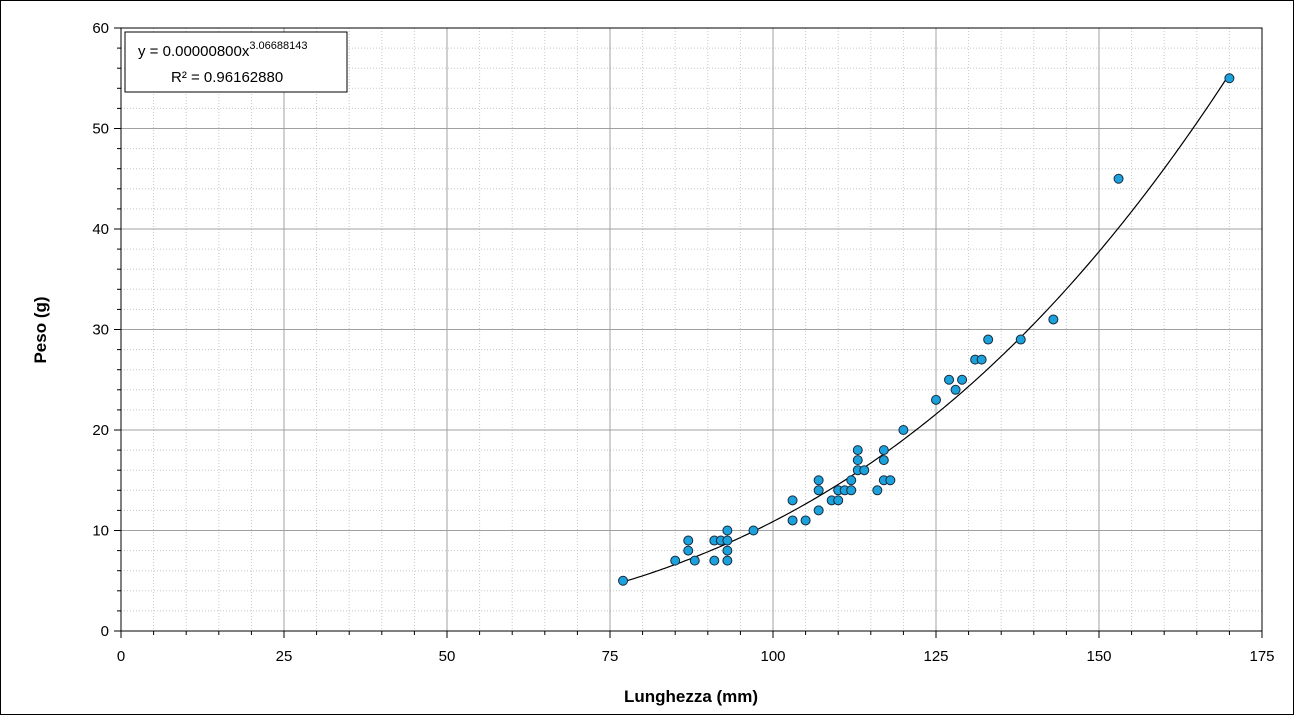  What do you see at coordinates (100, 229) in the screenshot?
I see `y-tick-label: 40` at bounding box center [100, 229].